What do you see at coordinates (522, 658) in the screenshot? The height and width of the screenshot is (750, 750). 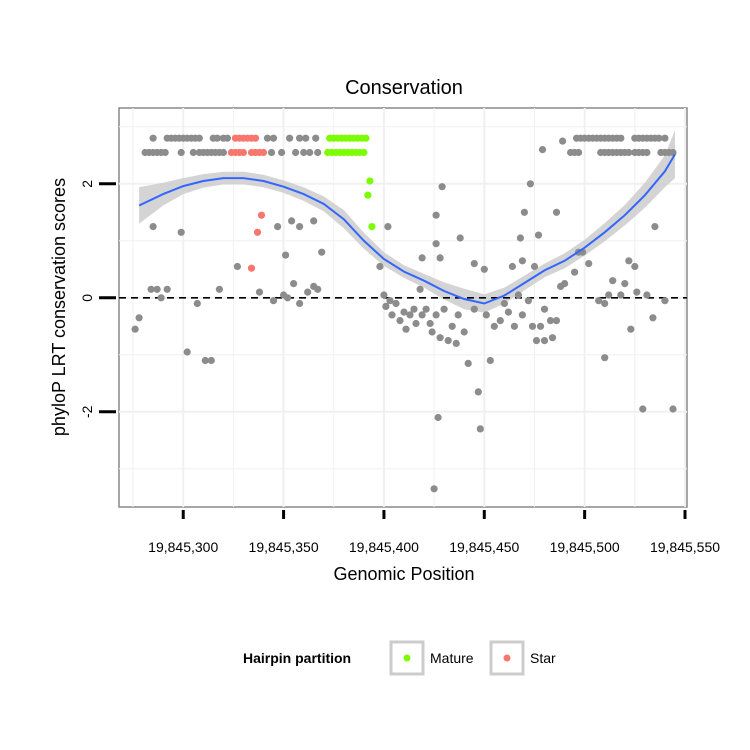 I see `legend-item-star: Star` at bounding box center [522, 658].